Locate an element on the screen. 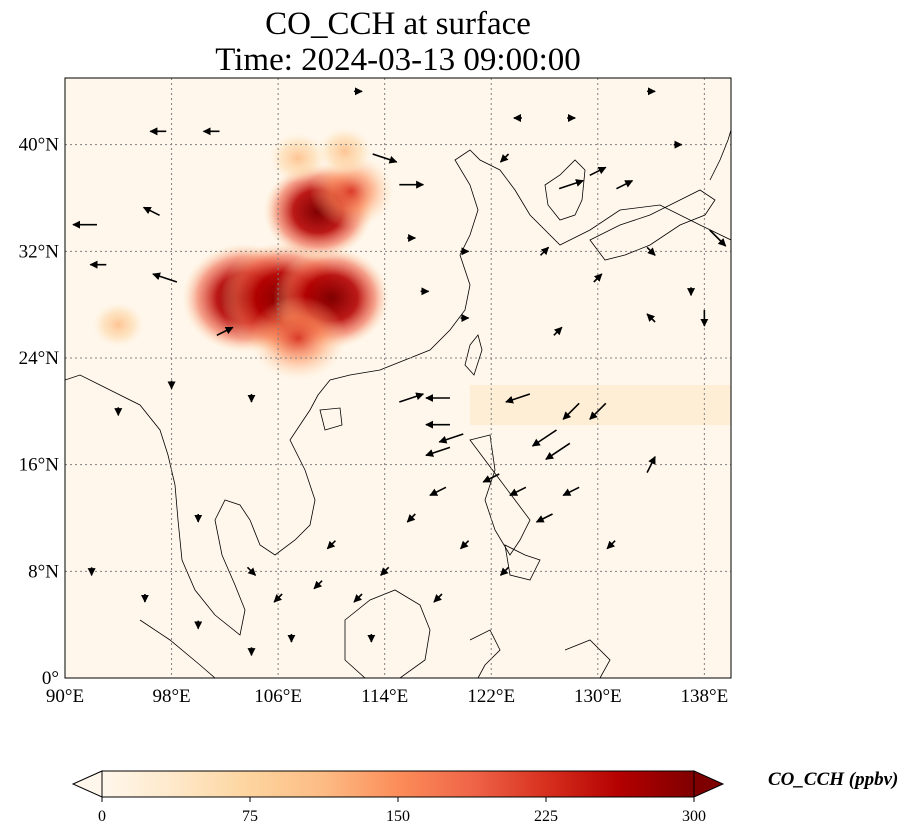  lon-tick-label: 114°E is located at coordinates (384, 696).